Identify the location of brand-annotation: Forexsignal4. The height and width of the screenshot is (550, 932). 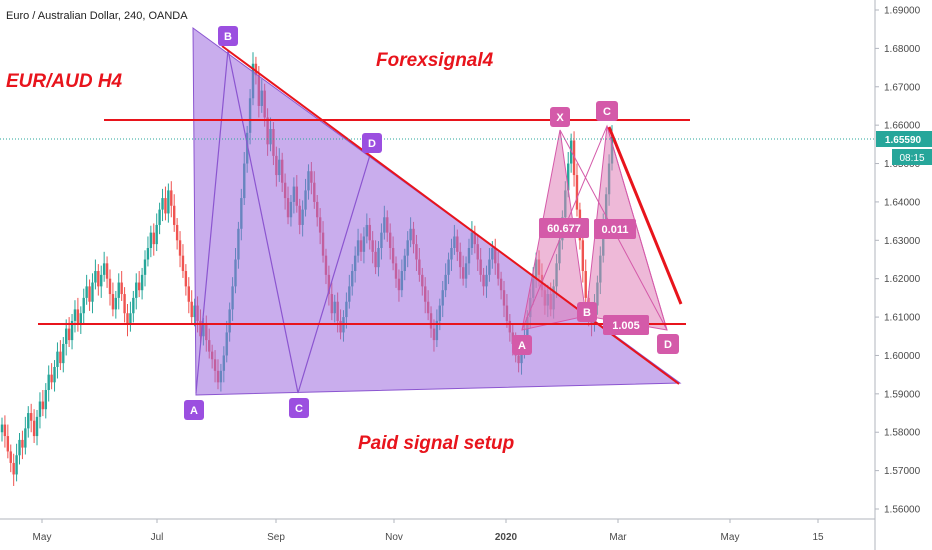
(435, 60).